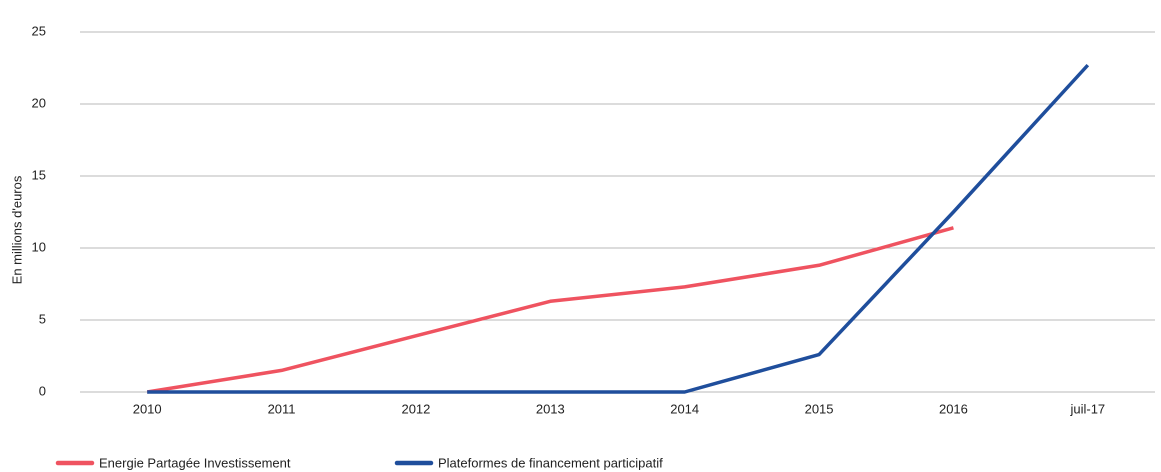 Image resolution: width=1161 pixels, height=472 pixels. Describe the element at coordinates (684, 408) in the screenshot. I see `x-tick-label: 2014` at that location.